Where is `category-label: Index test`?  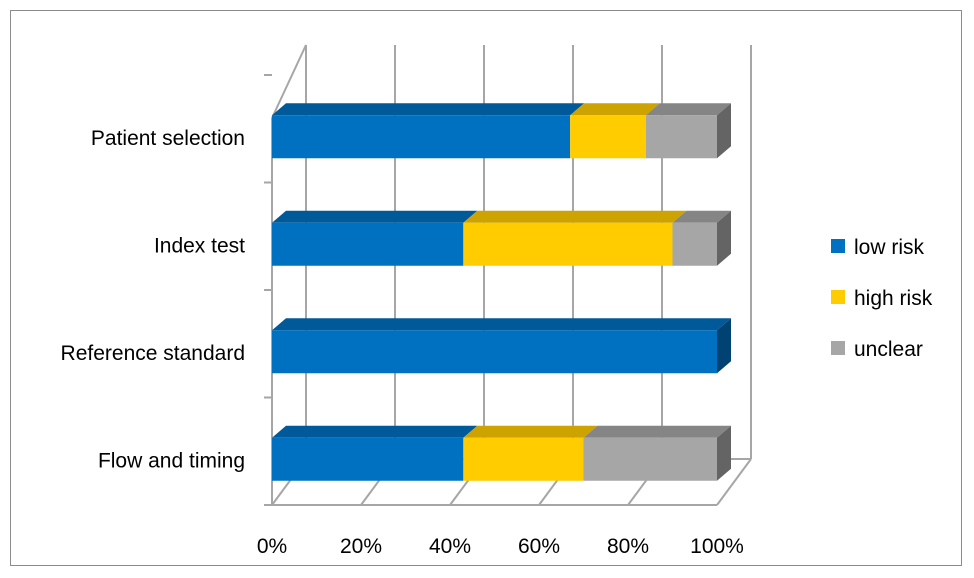 category-label: Index test is located at coordinates (199, 245).